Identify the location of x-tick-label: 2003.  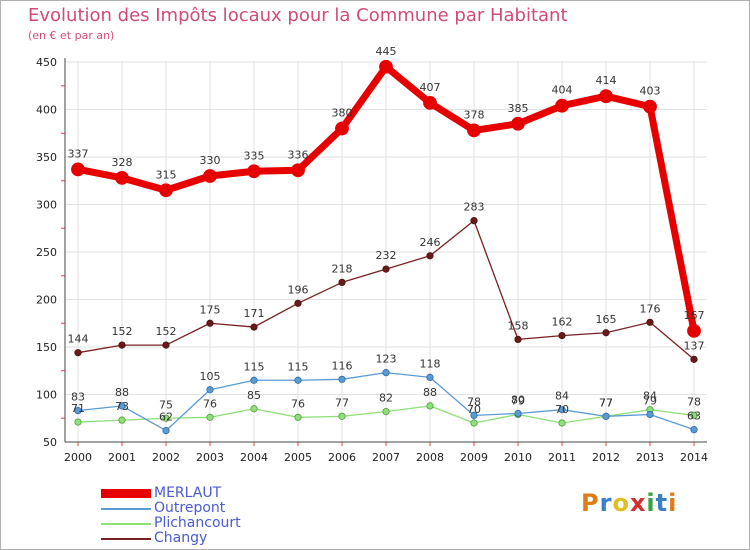
(210, 457).